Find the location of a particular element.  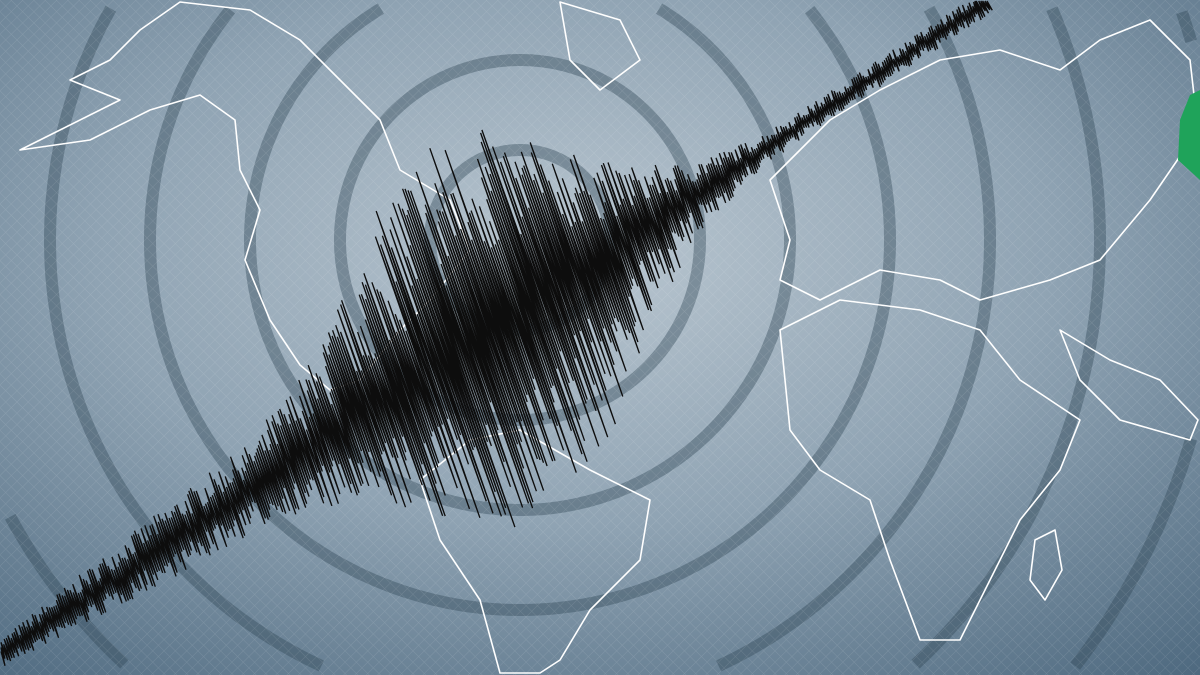

greenland-outline is located at coordinates (600, 46).